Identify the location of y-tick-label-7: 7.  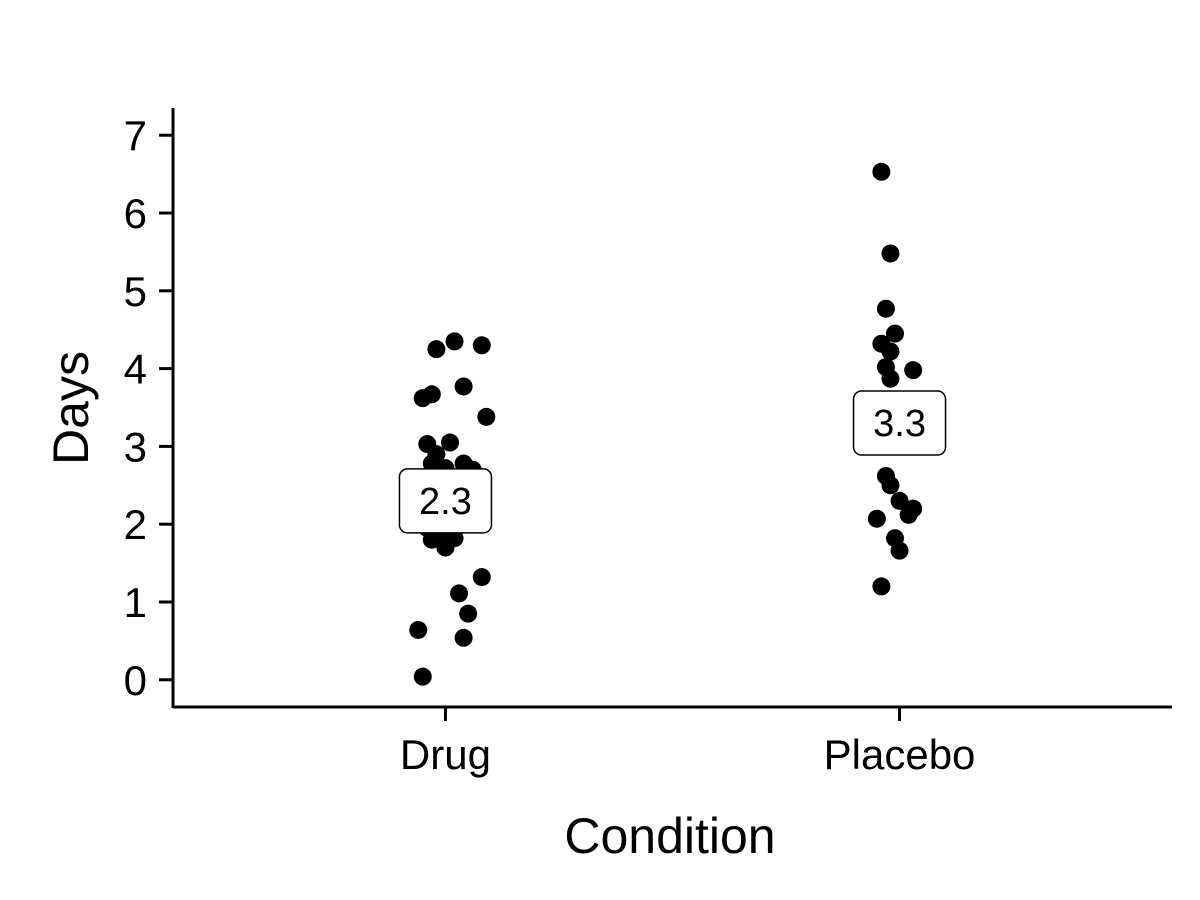
(135, 135).